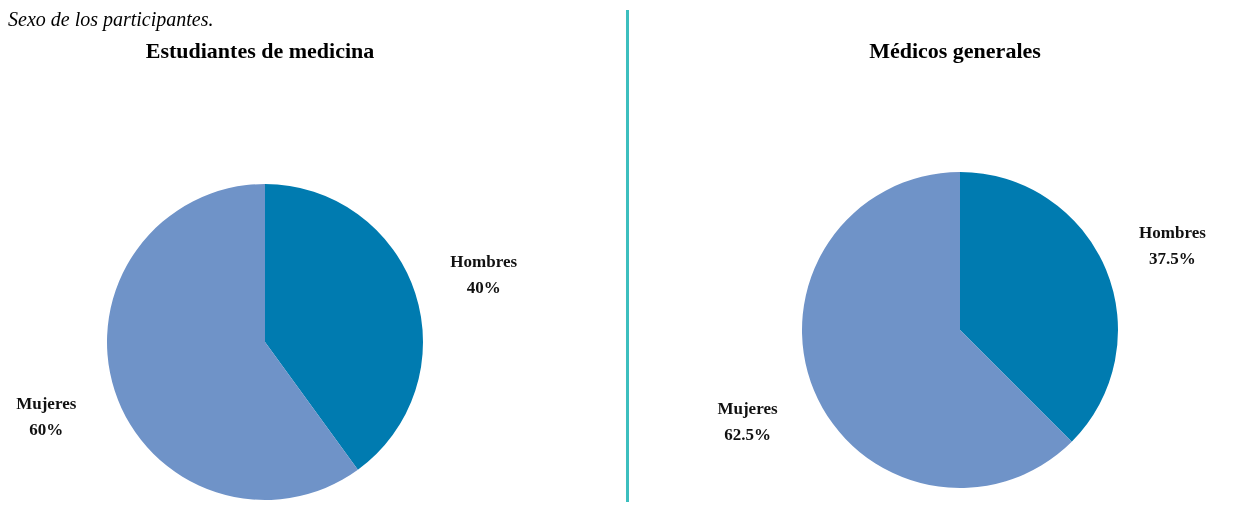 This screenshot has height=510, width=1257. Describe the element at coordinates (747, 435) in the screenshot. I see `data-label: 62.5%` at that location.